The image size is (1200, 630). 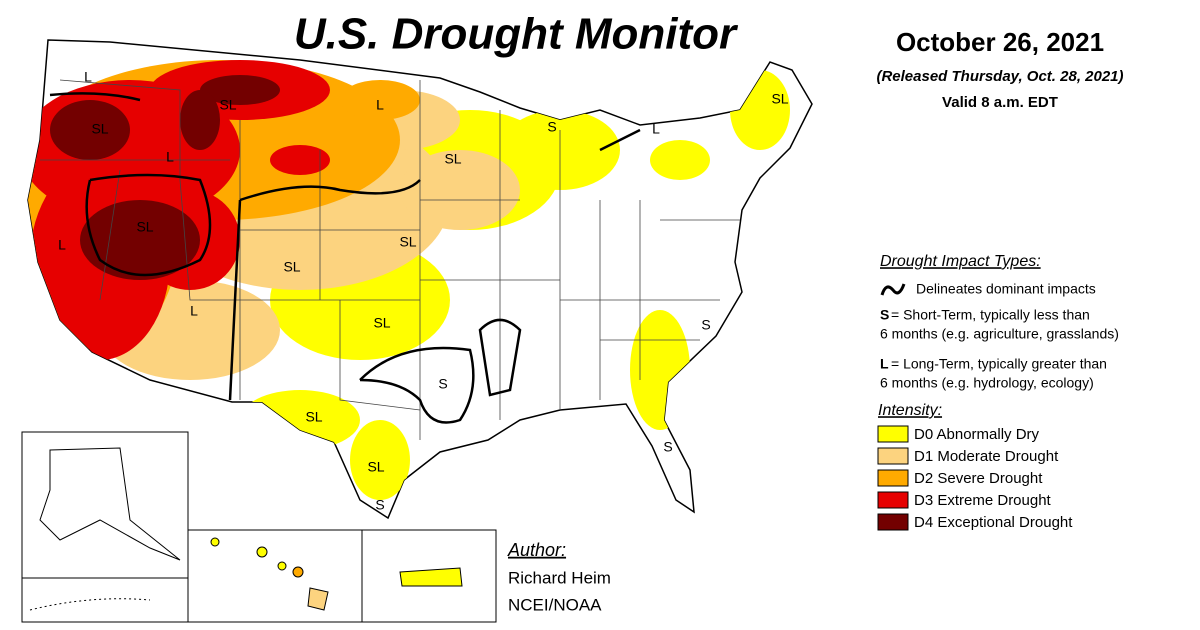 I want to click on hawaii-islands, so click(x=269, y=574).